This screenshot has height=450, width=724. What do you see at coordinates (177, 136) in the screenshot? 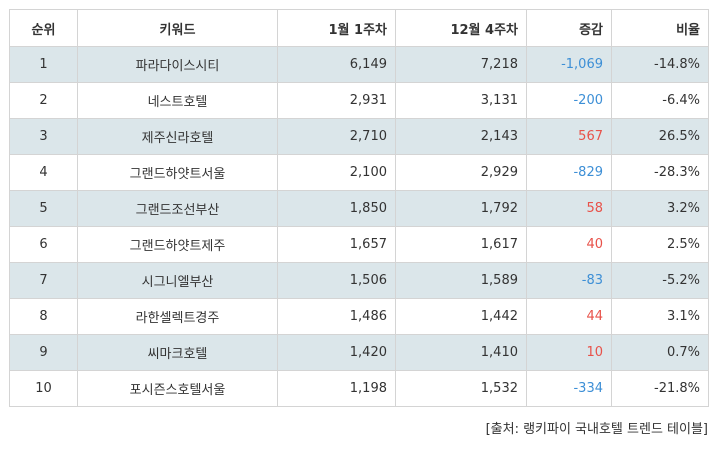
I see `keyword-cell: 제주신라호텔` at bounding box center [177, 136].